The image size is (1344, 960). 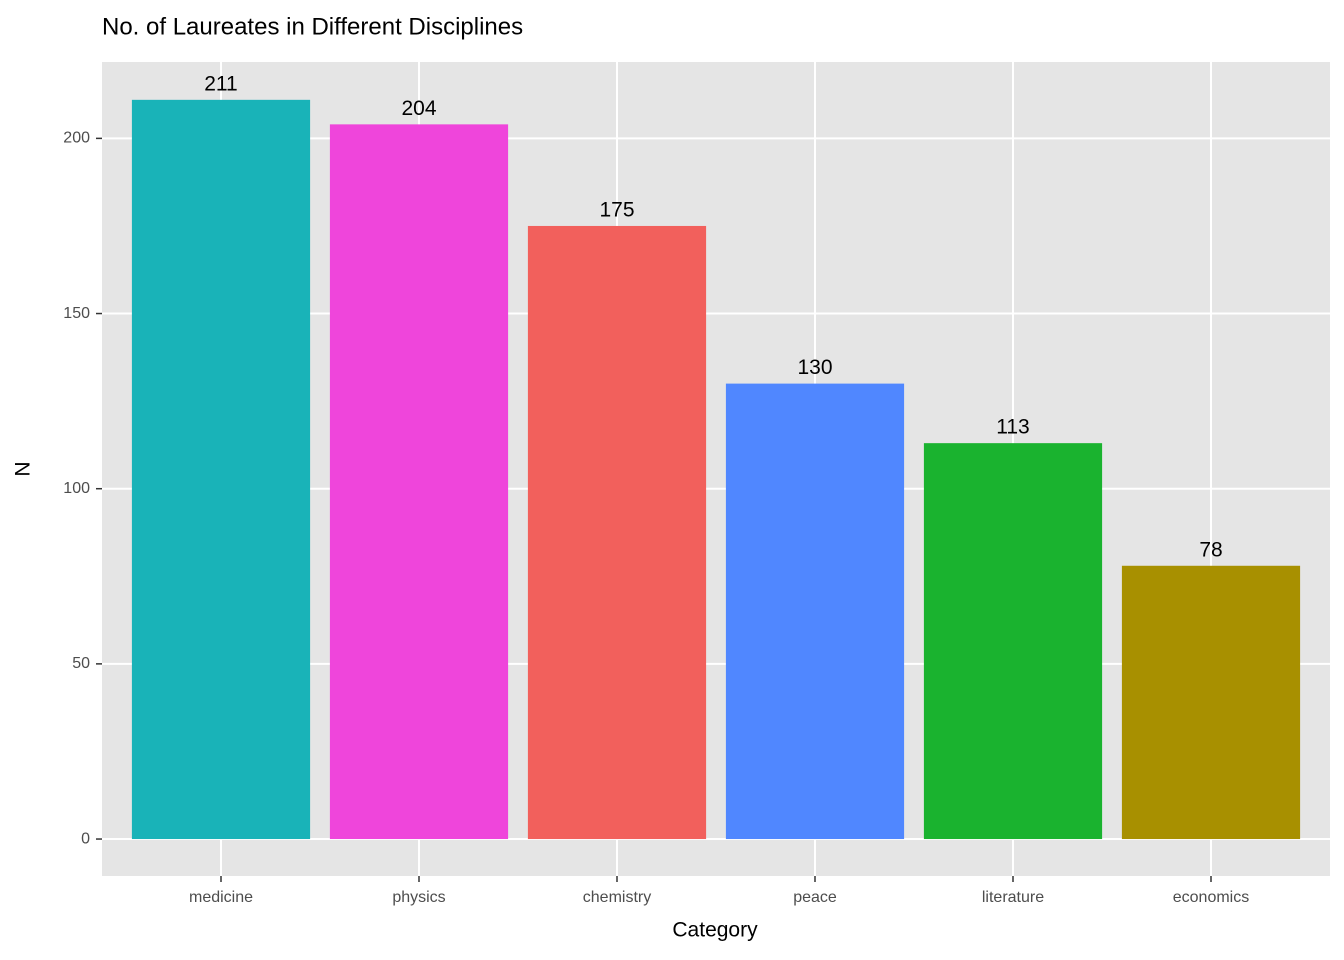 What do you see at coordinates (23, 468) in the screenshot?
I see `y-axis-label: N` at bounding box center [23, 468].